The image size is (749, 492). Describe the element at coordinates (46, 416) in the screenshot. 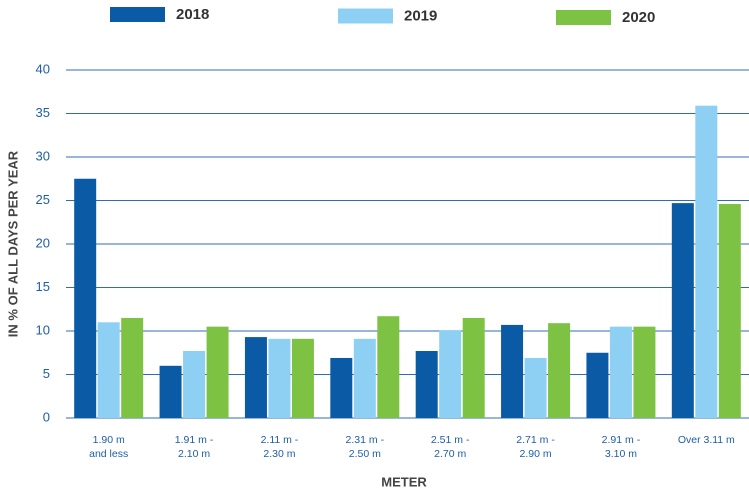

I see `y-tick-label: 0` at that location.